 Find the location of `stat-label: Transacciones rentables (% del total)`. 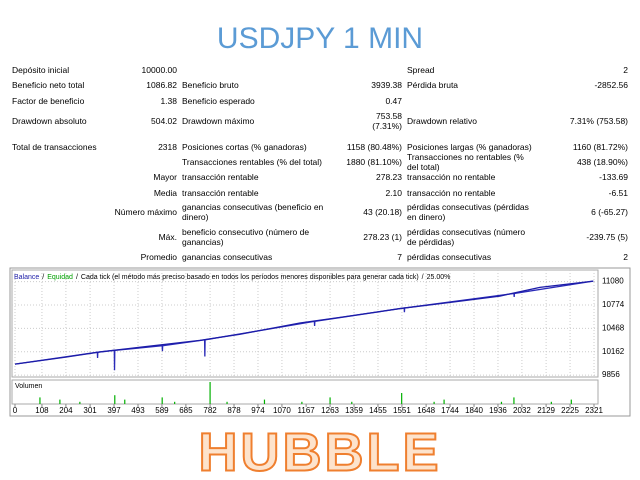

stat-label: Transacciones rentables (% del total) is located at coordinates (252, 162).